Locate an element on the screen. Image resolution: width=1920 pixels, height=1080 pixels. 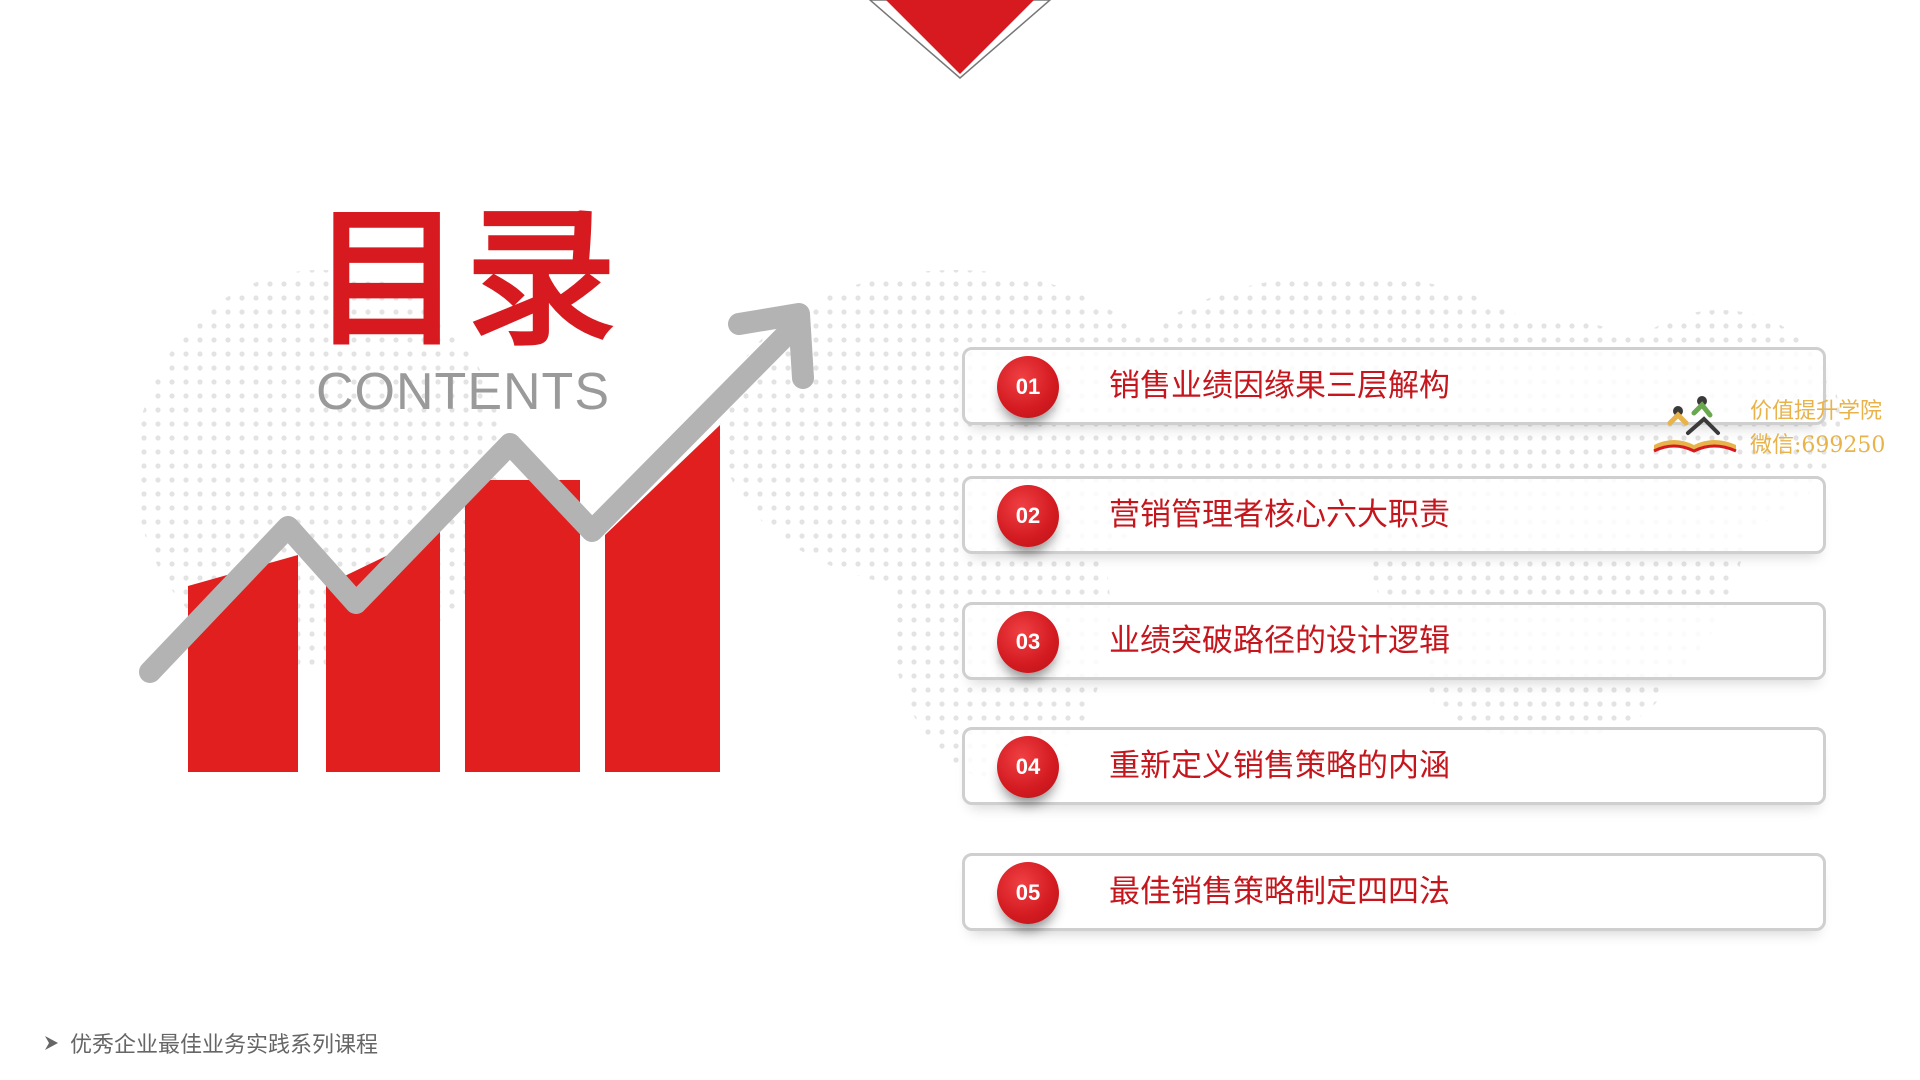
toc-item-3: 03 业绩突破路径的设计逻辑 is located at coordinates (1394, 641).